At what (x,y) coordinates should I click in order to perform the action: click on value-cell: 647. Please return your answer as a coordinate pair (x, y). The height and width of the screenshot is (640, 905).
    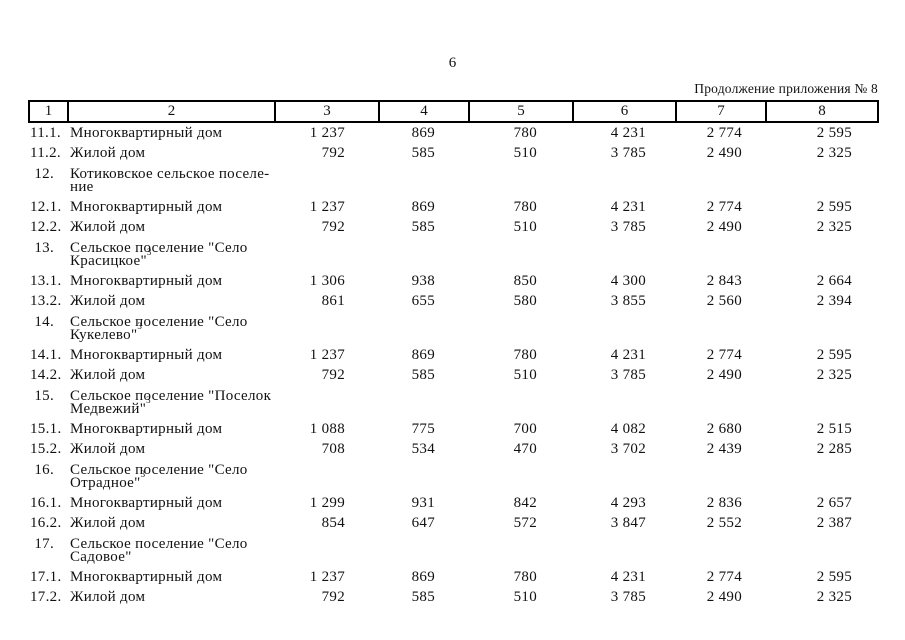
    Looking at the image, I should click on (423, 522).